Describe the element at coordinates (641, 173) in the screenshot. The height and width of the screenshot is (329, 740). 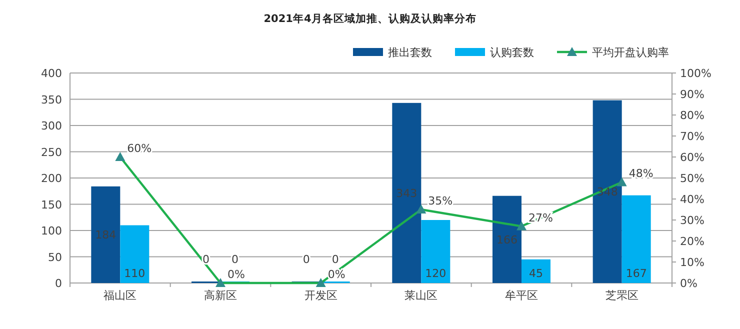
I see `data-label: 48%` at that location.